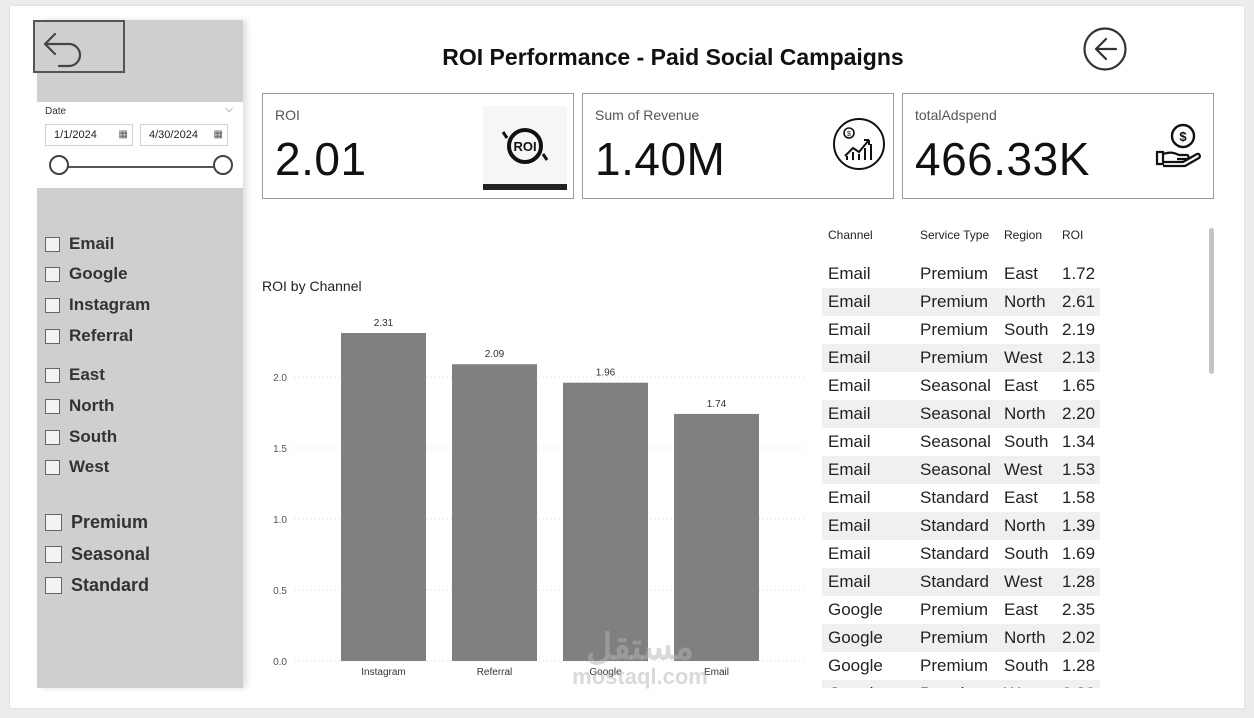 This screenshot has height=718, width=1254. I want to click on kpi-label: totalAdspend, so click(956, 115).